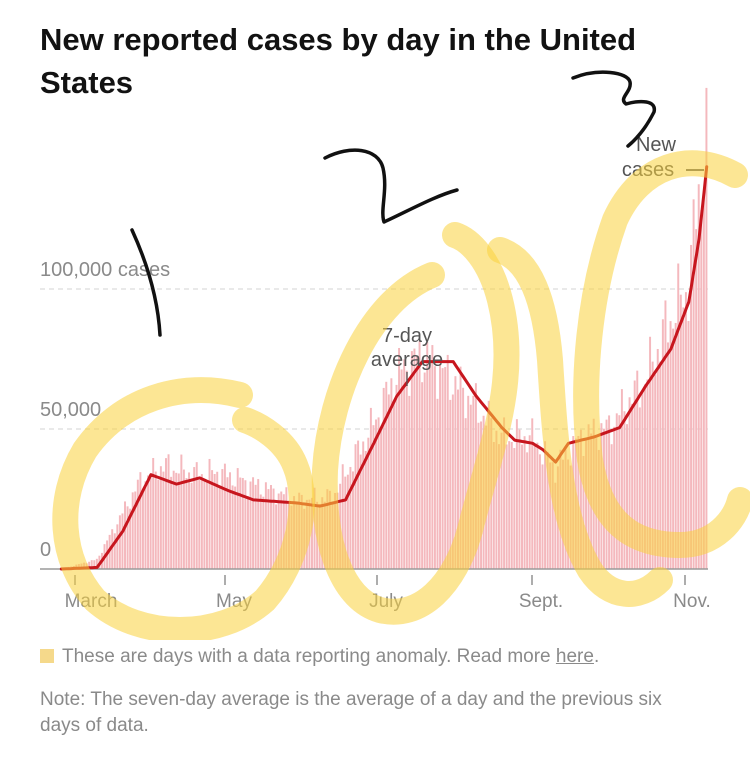  What do you see at coordinates (45, 550) in the screenshot?
I see `y-tick-0: 0` at bounding box center [45, 550].